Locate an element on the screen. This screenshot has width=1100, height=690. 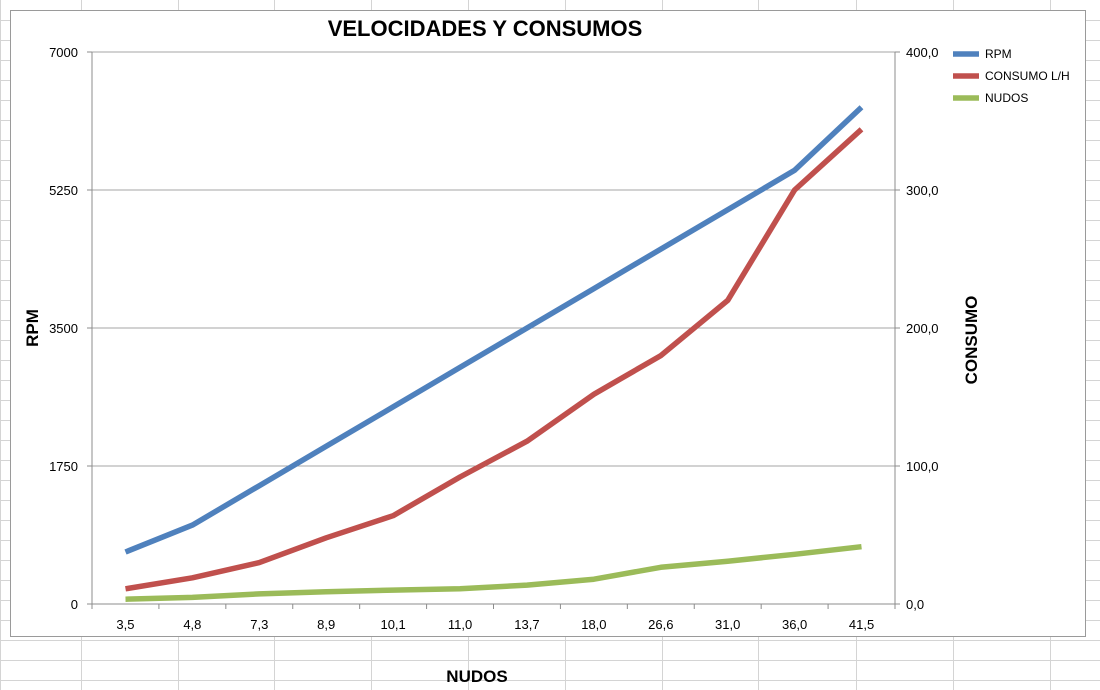
right-tick-label: 100,0 is located at coordinates (922, 466).